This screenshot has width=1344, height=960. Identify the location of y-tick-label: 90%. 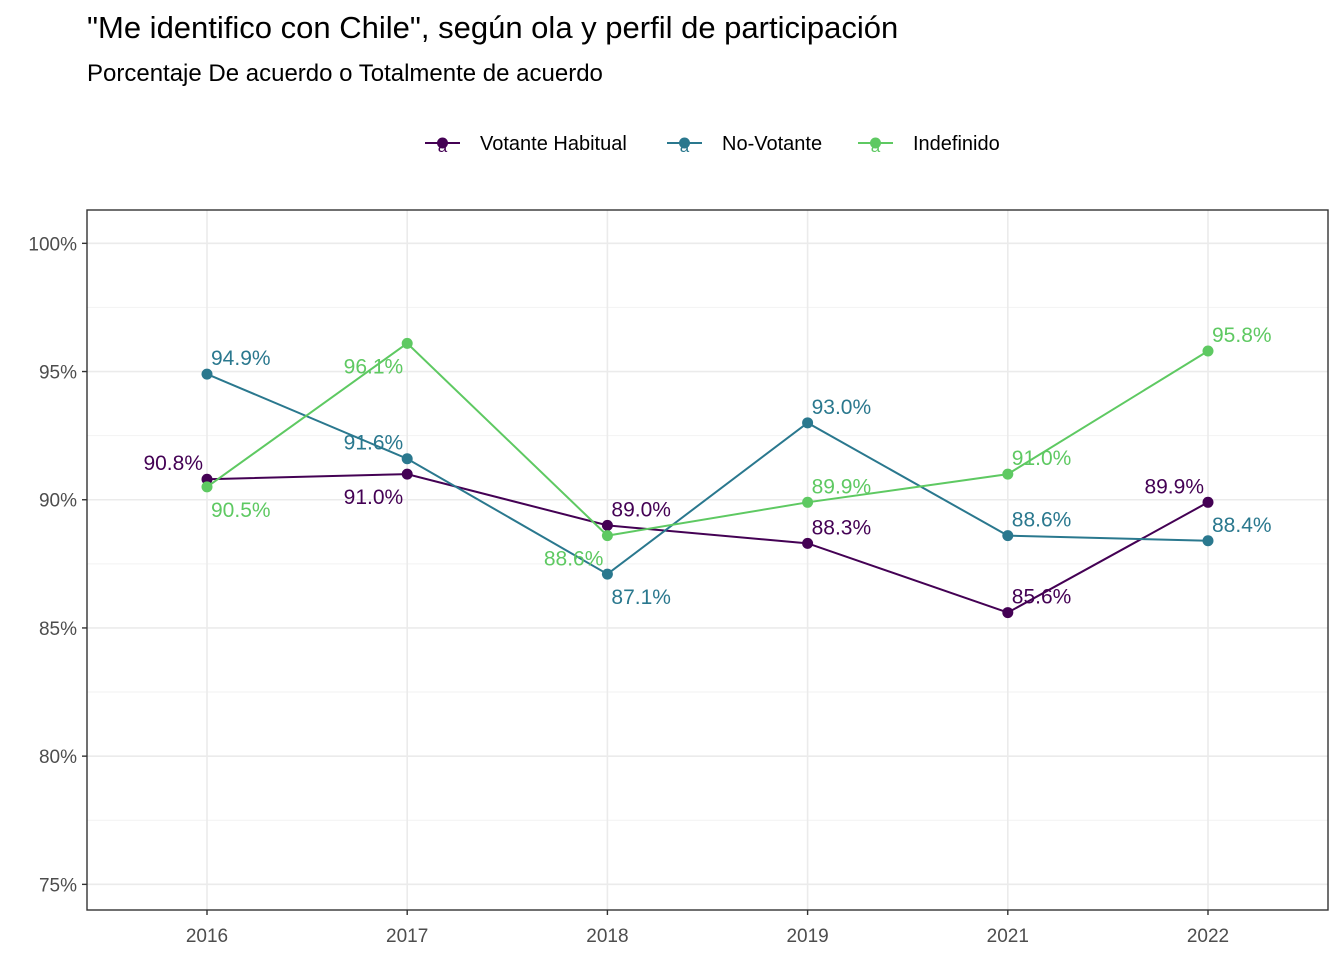
(58, 501).